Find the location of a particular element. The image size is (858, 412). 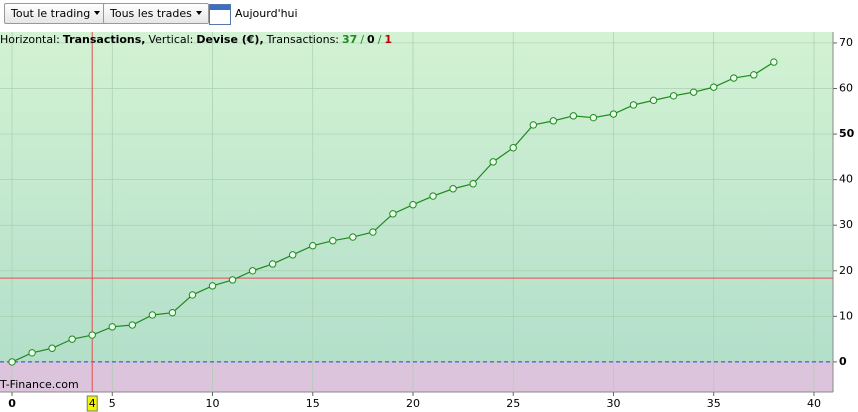

y-tick-label: 10 is located at coordinates (846, 315).